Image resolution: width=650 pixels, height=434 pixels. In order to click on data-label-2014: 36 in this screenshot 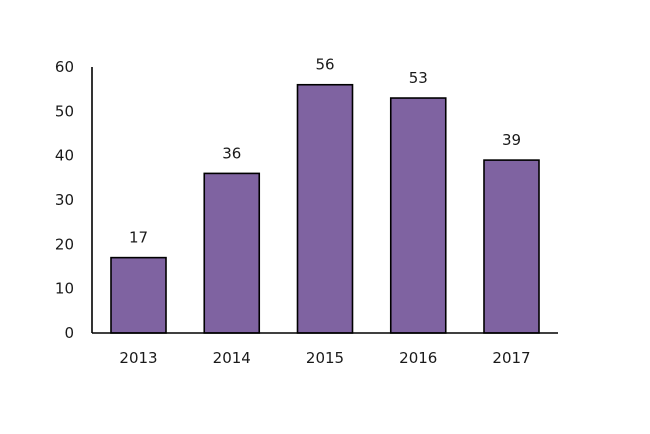, I will do `click(231, 153)`.